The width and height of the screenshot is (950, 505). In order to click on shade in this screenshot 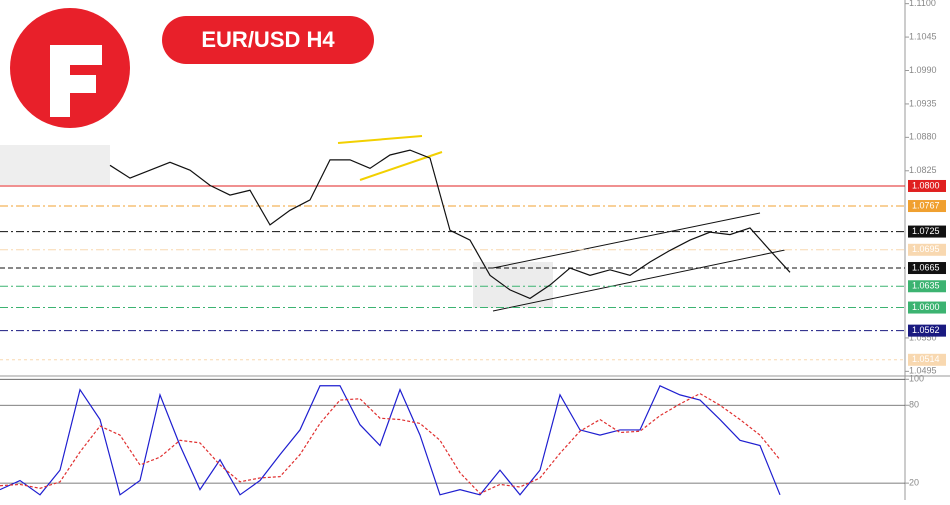, I will do `click(55, 165)`.